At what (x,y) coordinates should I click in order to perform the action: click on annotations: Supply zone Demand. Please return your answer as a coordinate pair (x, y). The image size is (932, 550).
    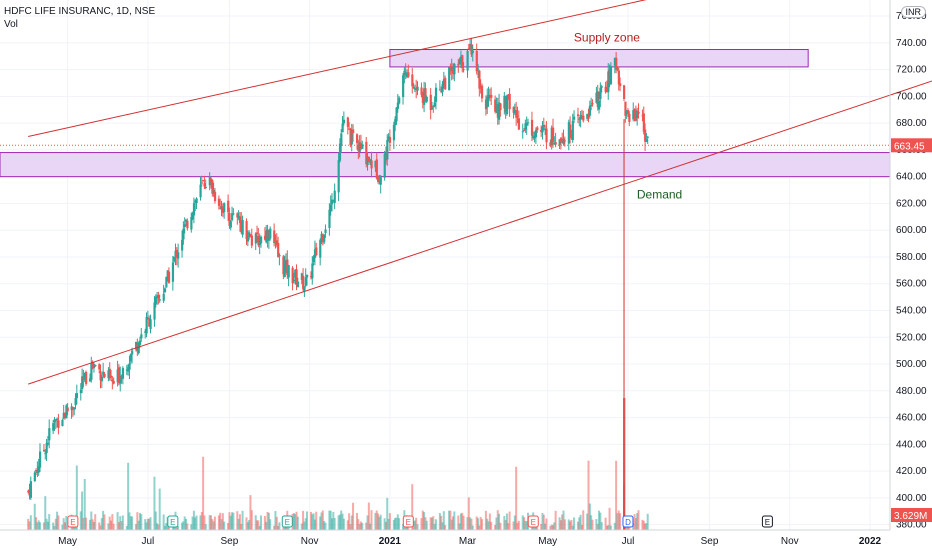
    Looking at the image, I should click on (628, 116).